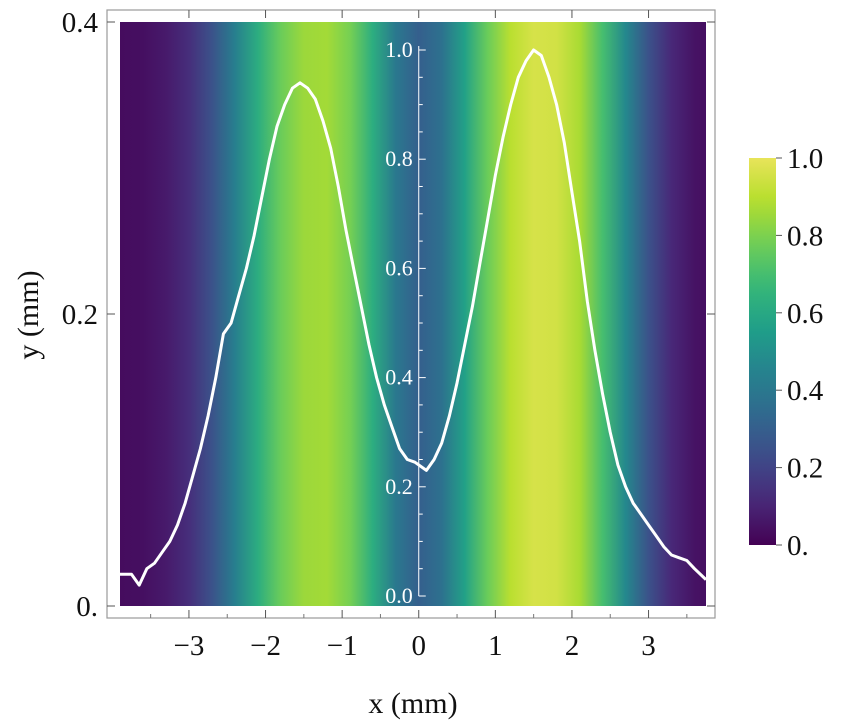  Describe the element at coordinates (495, 646) in the screenshot. I see `x-tick-label: 1` at that location.